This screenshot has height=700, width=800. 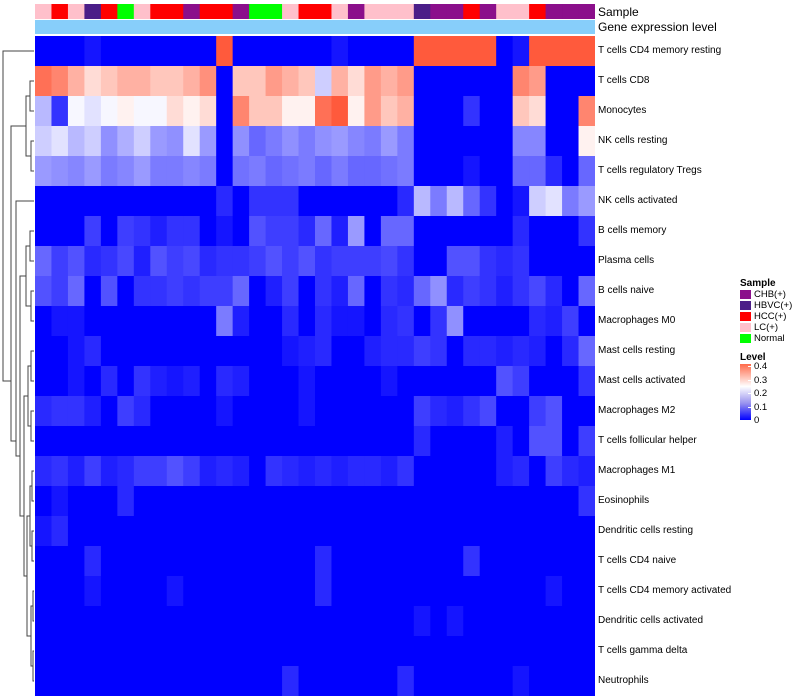 I want to click on sample-legend-title: Sample, so click(x=758, y=283).